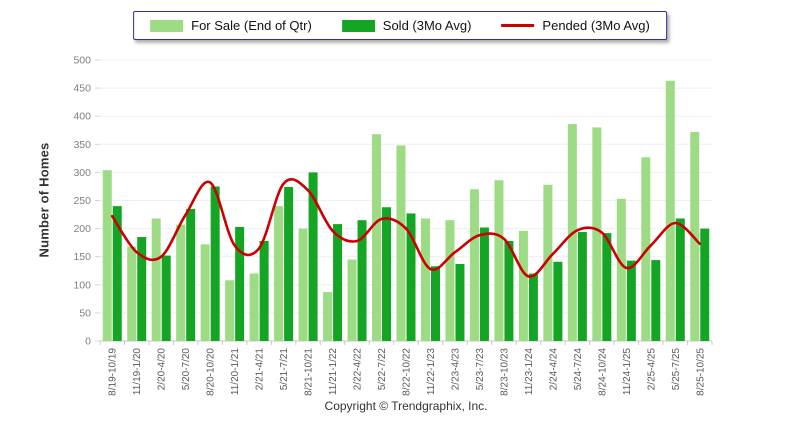  What do you see at coordinates (113, 372) in the screenshot?
I see `x-axis-label: 8/19-10/19` at bounding box center [113, 372].